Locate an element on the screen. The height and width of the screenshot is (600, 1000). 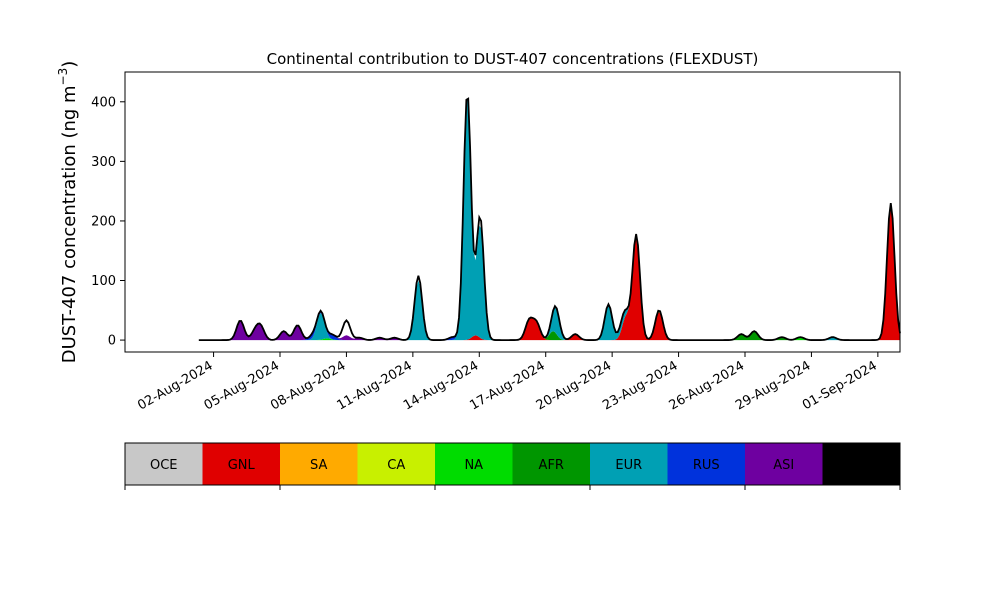
y-axis-label: DUST-407 concentration (ng m−3) is located at coordinates (68, 212).